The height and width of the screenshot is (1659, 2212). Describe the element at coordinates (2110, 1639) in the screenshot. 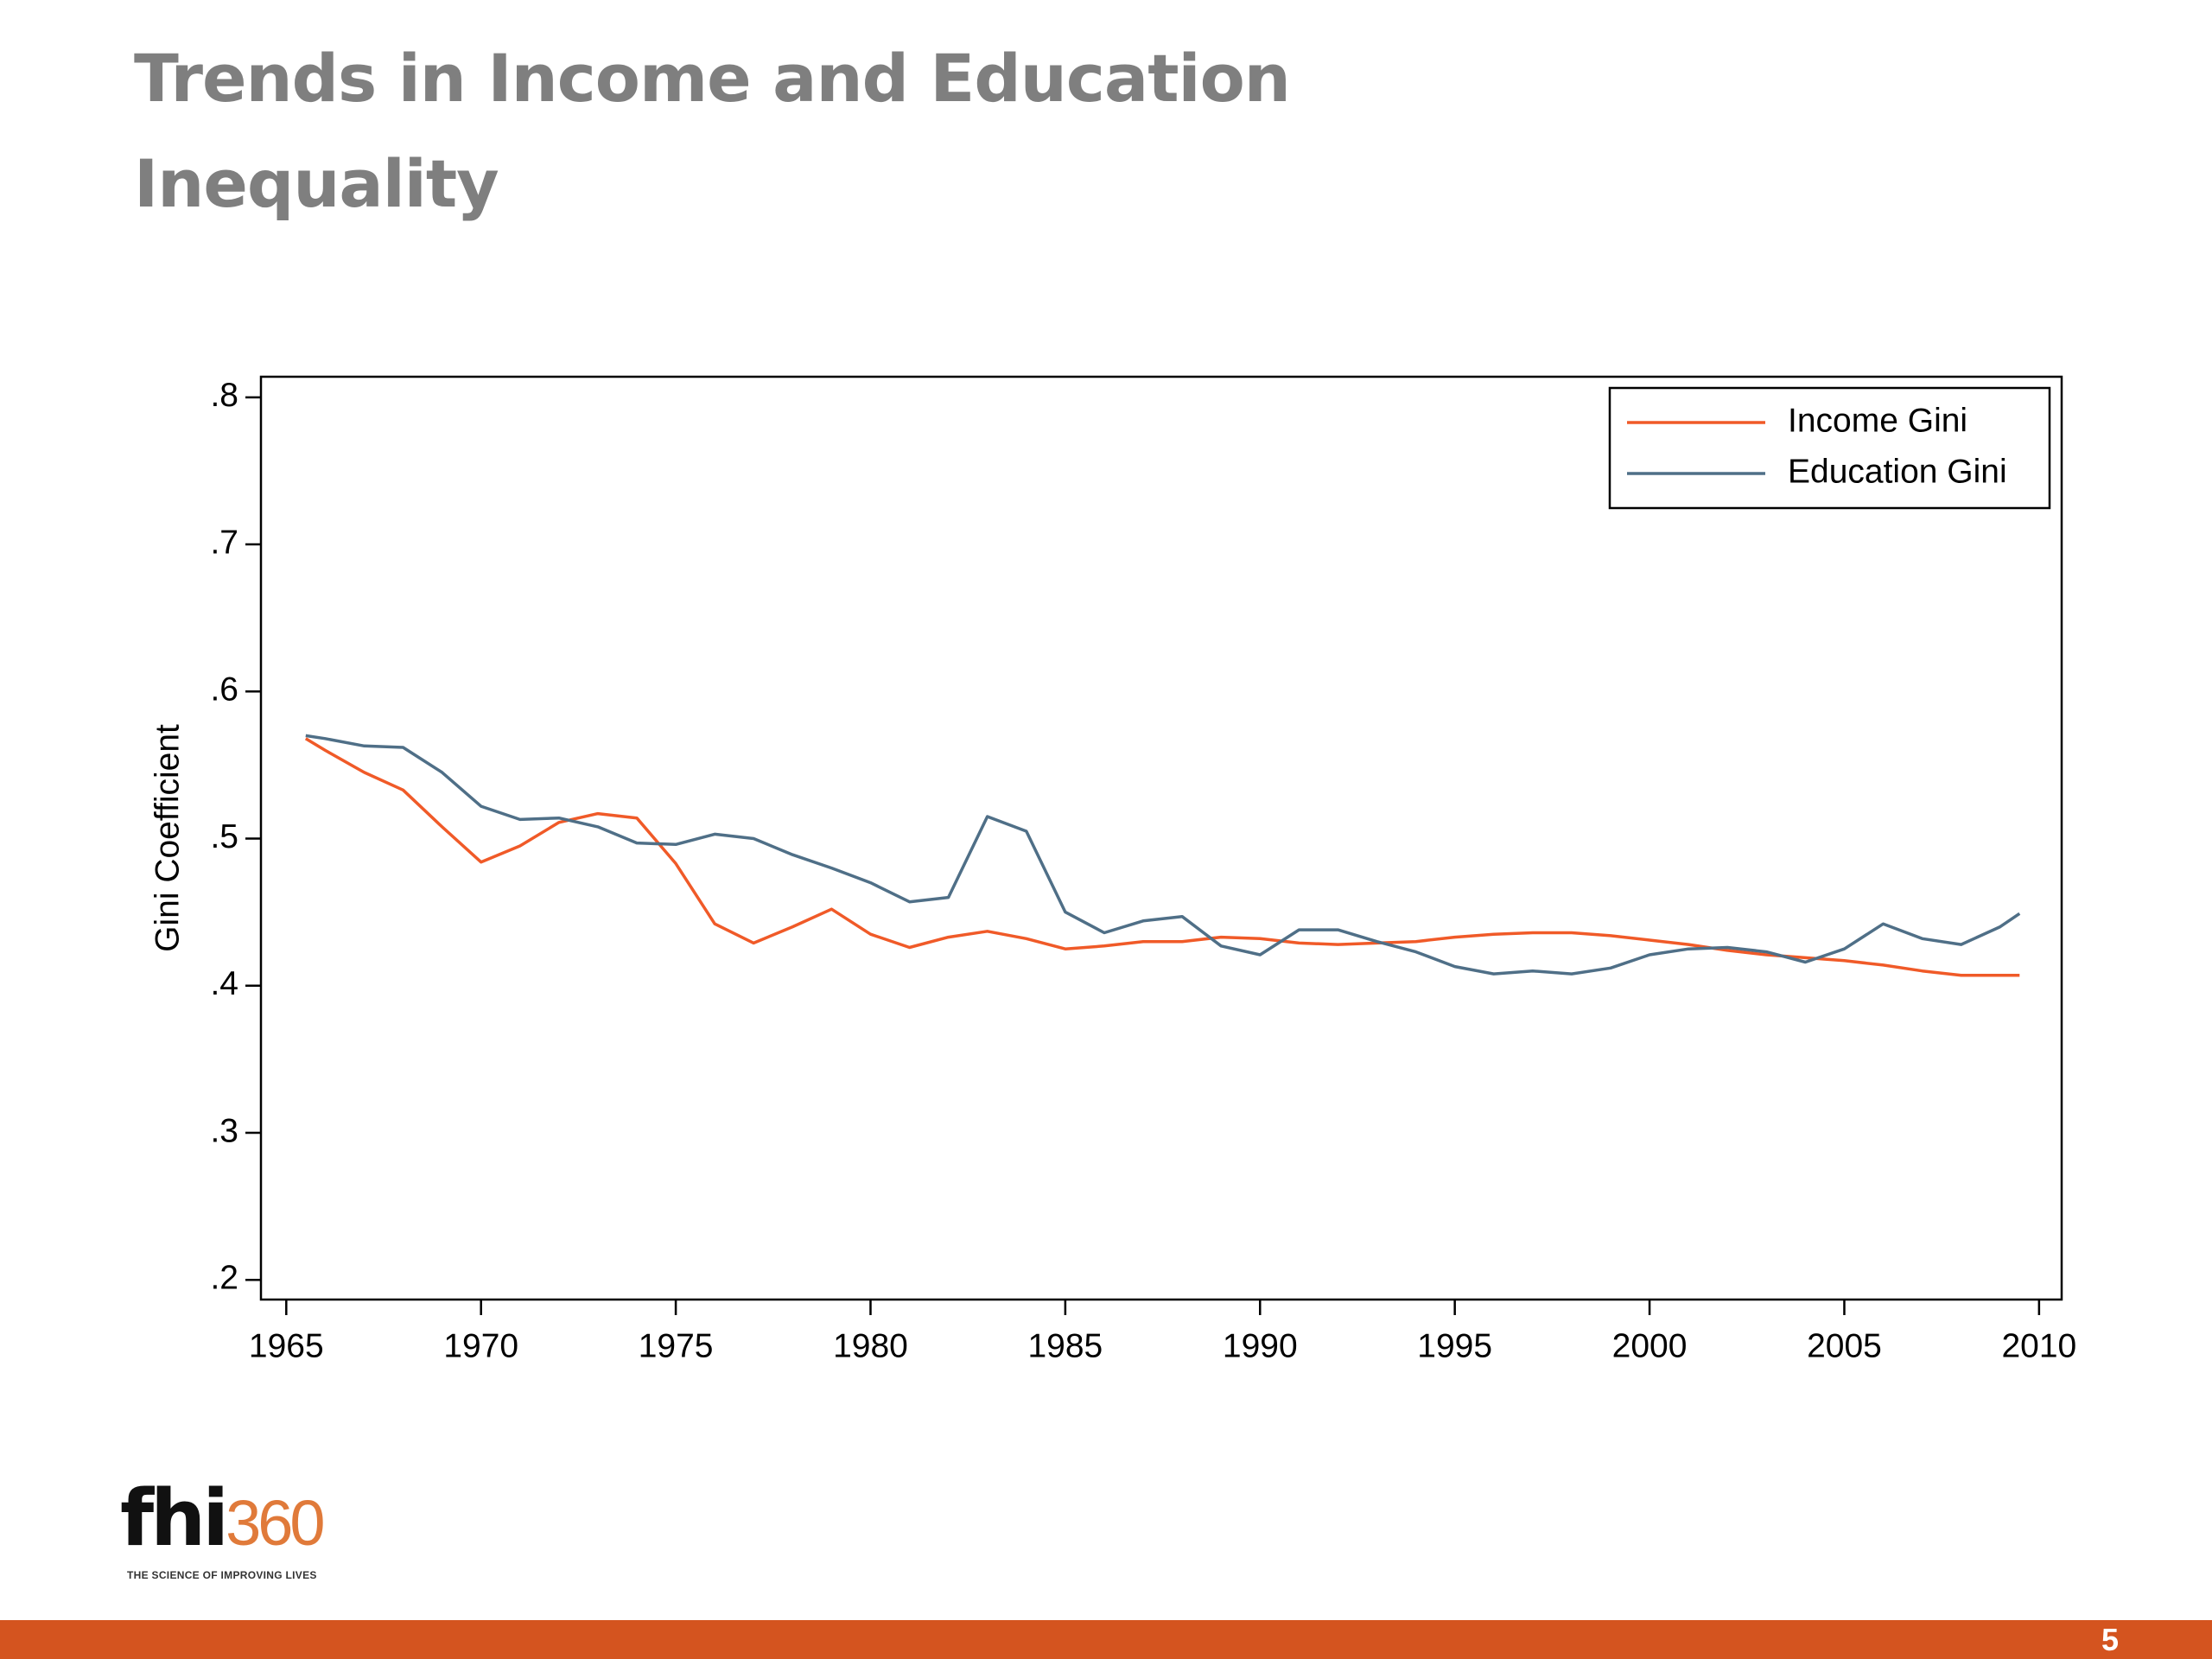

I see `page-number: 5` at that location.